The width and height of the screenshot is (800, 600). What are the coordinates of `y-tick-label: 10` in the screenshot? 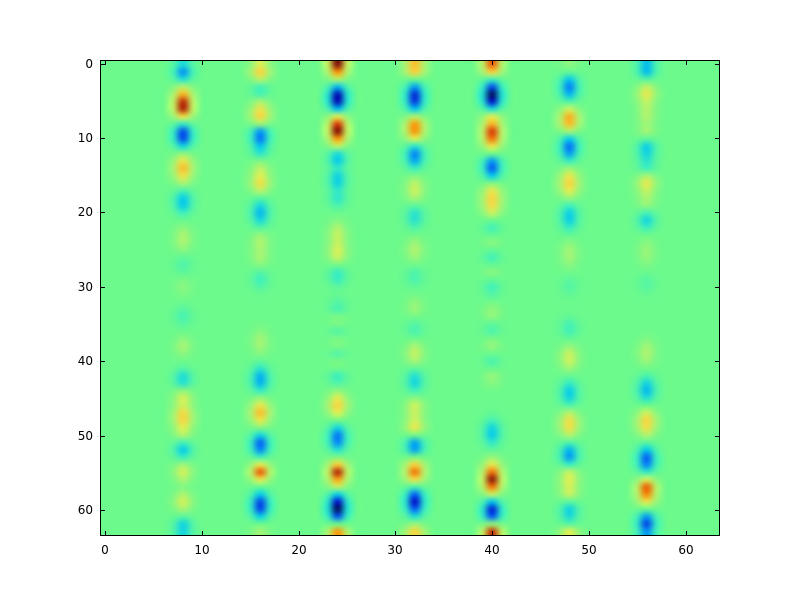 It's located at (85, 138).